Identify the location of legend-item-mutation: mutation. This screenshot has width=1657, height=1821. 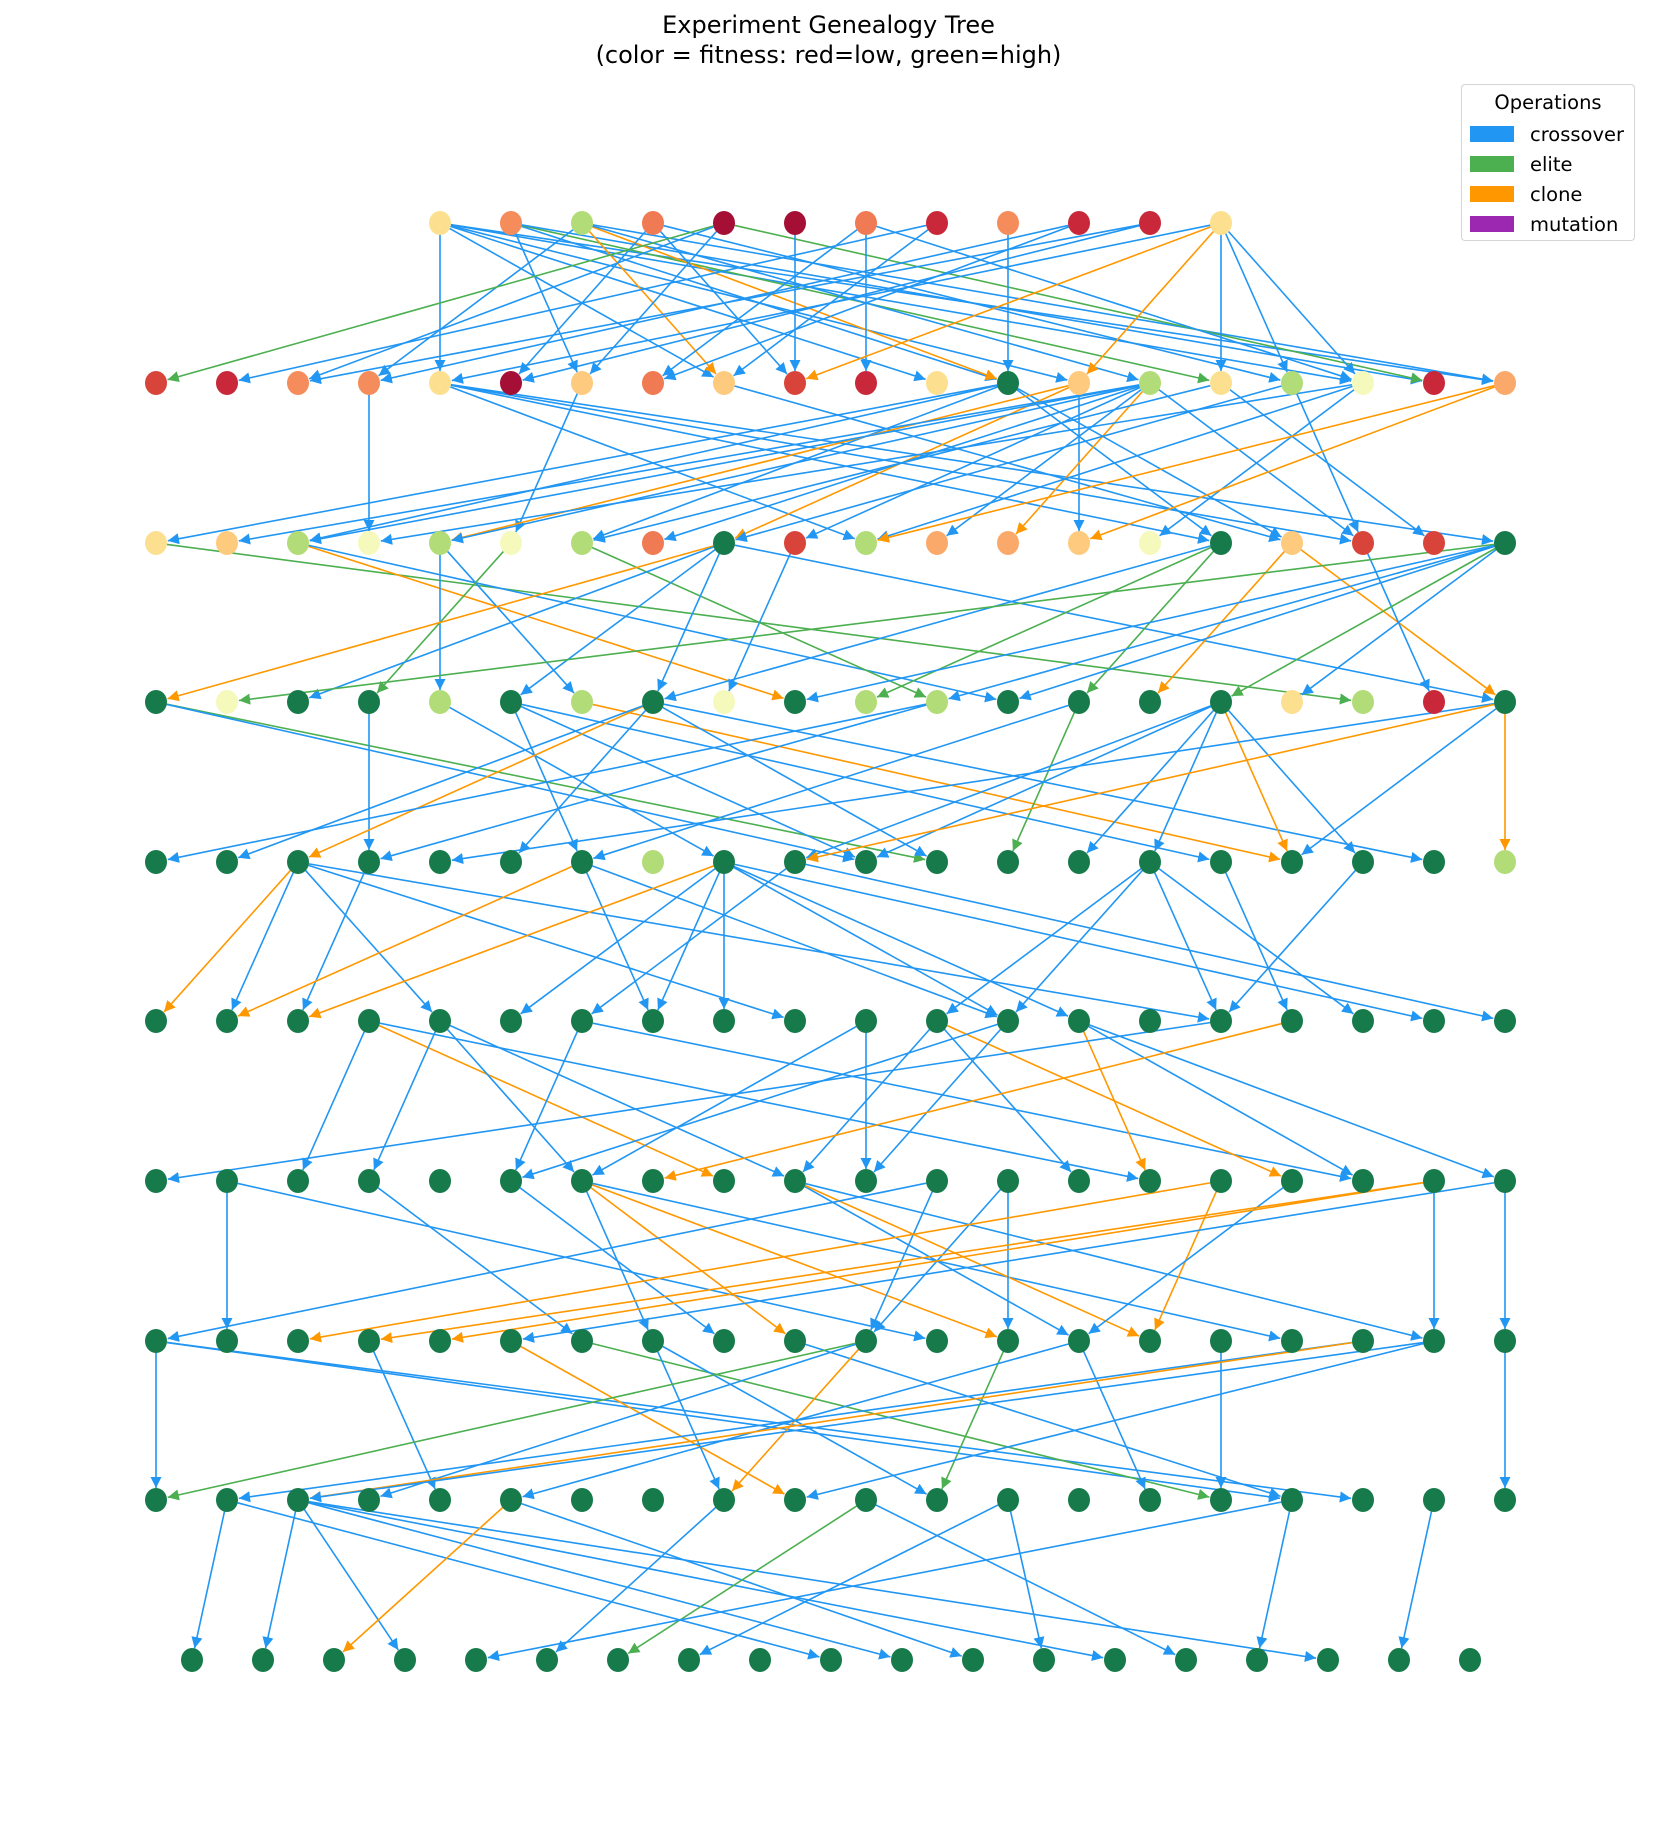
(1552, 224).